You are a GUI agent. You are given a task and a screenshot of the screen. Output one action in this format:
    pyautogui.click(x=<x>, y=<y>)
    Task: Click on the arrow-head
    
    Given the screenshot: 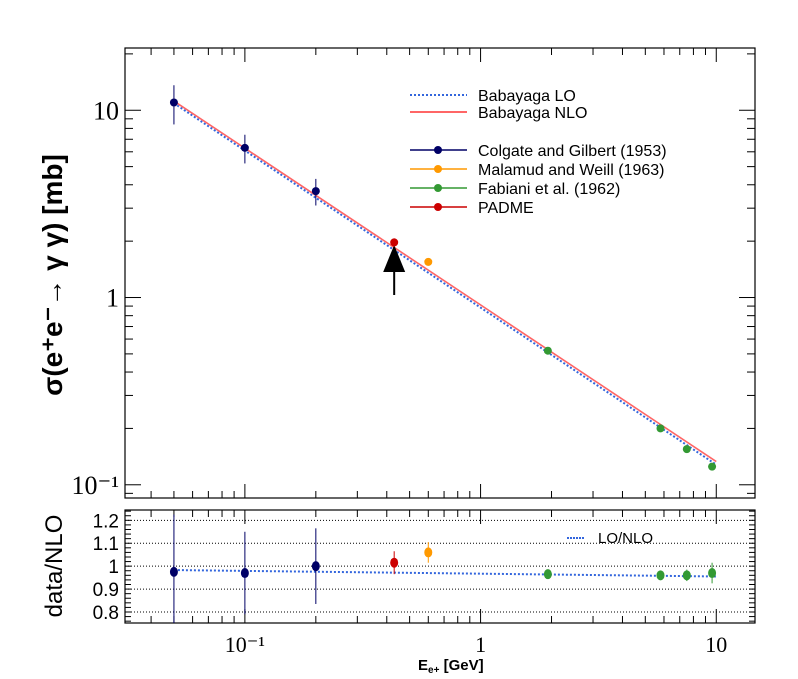 What is the action you would take?
    pyautogui.click(x=394, y=258)
    